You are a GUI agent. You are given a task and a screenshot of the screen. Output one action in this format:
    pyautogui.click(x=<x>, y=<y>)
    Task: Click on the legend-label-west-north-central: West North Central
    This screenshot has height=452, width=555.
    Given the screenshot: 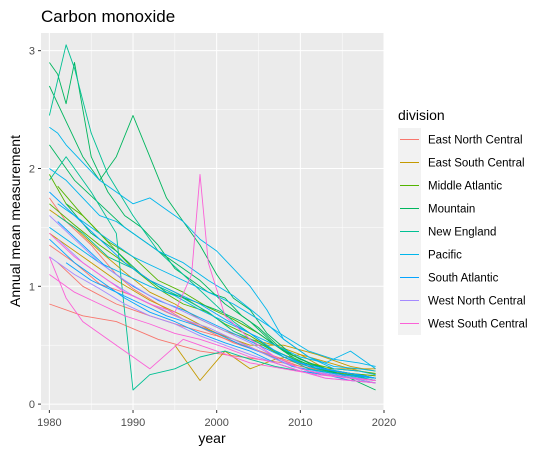 What is the action you would take?
    pyautogui.click(x=477, y=302)
    